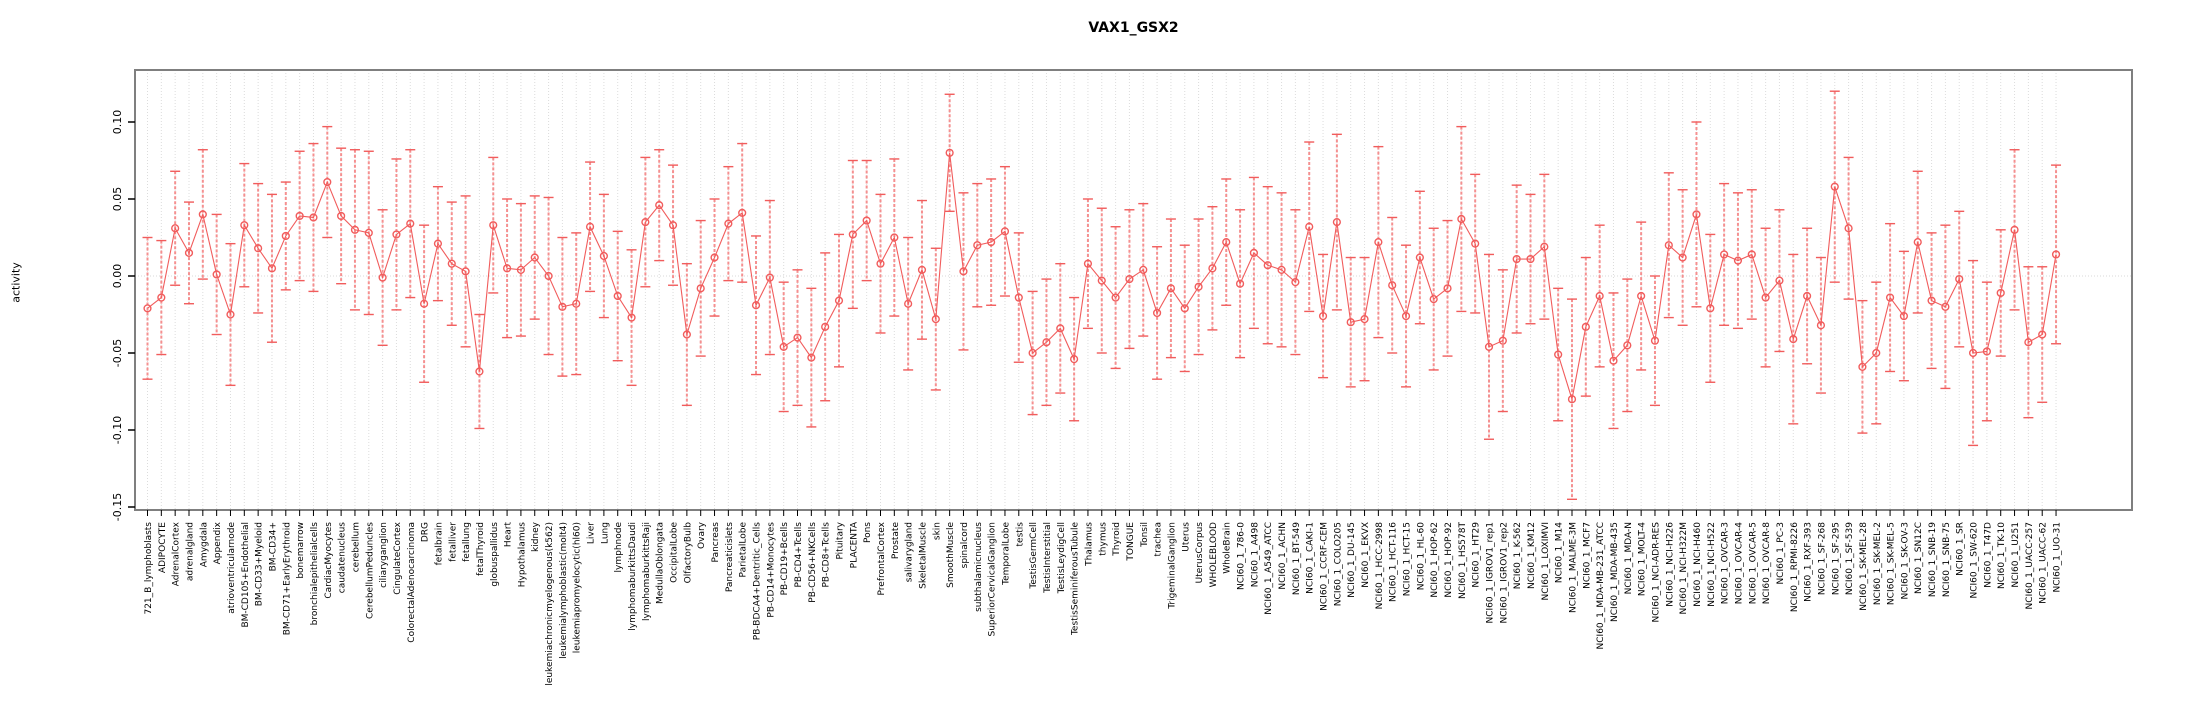  Describe the element at coordinates (1062, 558) in the screenshot. I see `x-category-label: TestisLeydigCell` at that location.